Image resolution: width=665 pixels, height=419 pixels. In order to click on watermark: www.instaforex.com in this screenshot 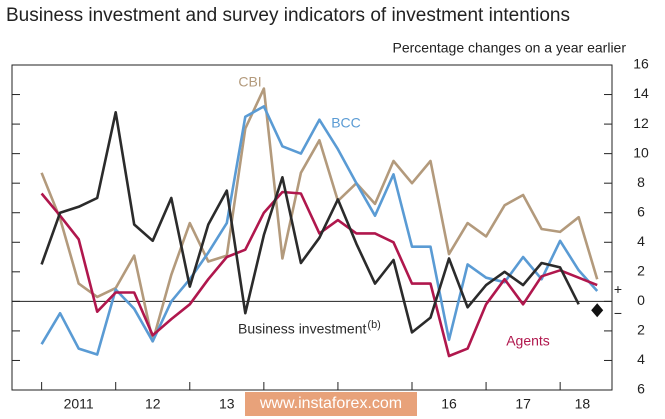, I will do `click(330, 403)`.